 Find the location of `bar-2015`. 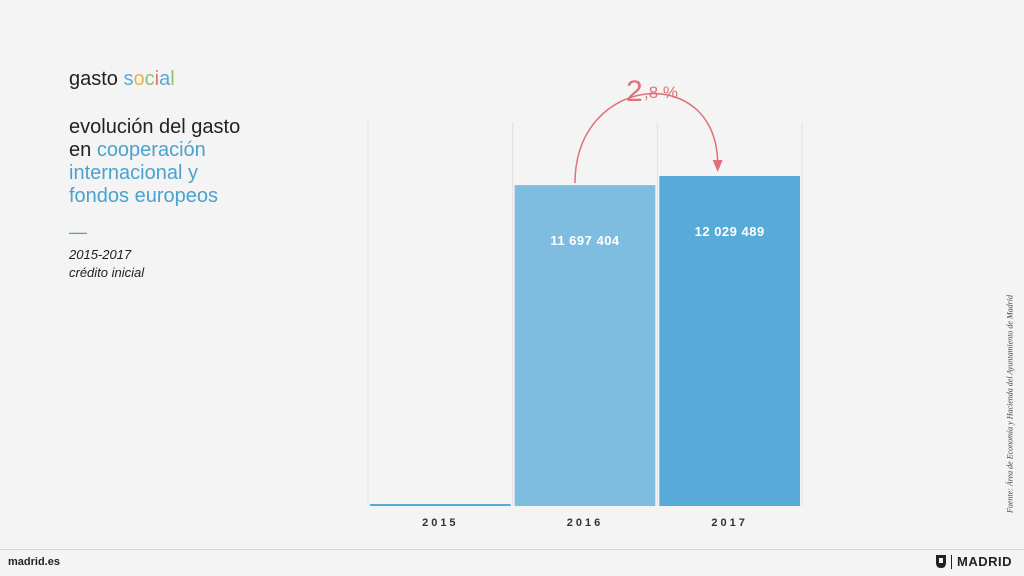

bar-2015 is located at coordinates (440, 505).